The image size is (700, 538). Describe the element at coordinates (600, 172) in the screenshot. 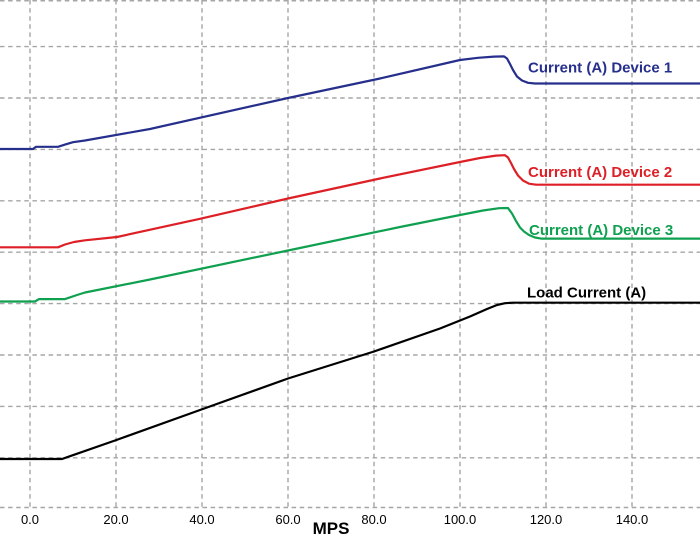

I see `series-label-device-2: Current (A) Device 2` at that location.